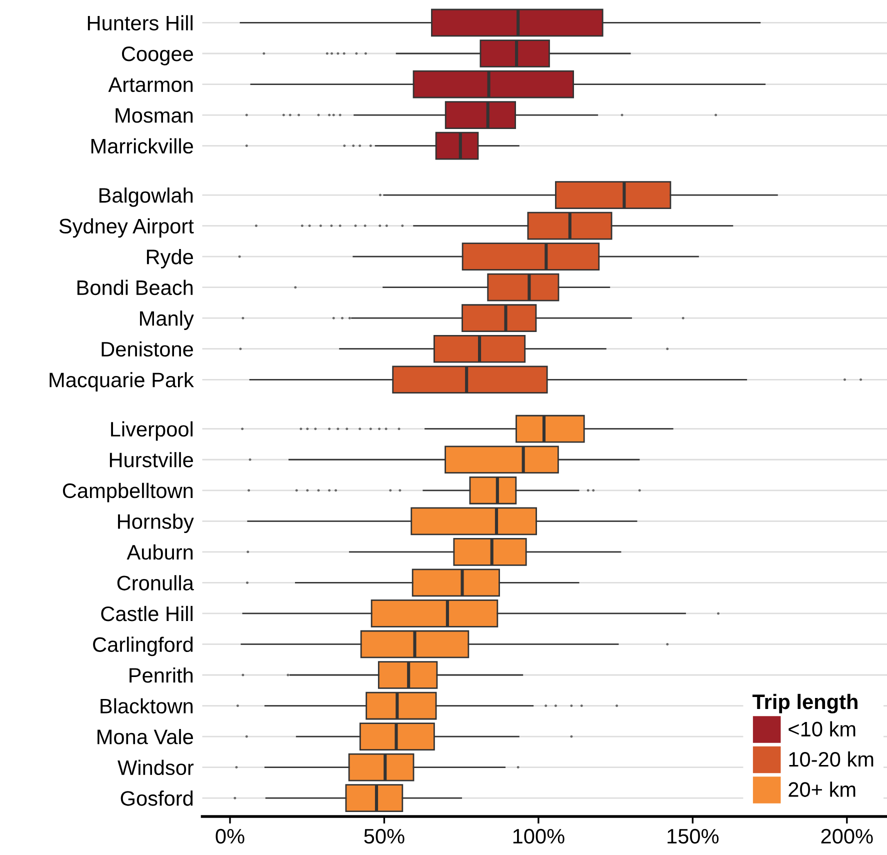 The width and height of the screenshot is (887, 855). What do you see at coordinates (230, 836) in the screenshot?
I see `x-tick-label: 0%` at bounding box center [230, 836].